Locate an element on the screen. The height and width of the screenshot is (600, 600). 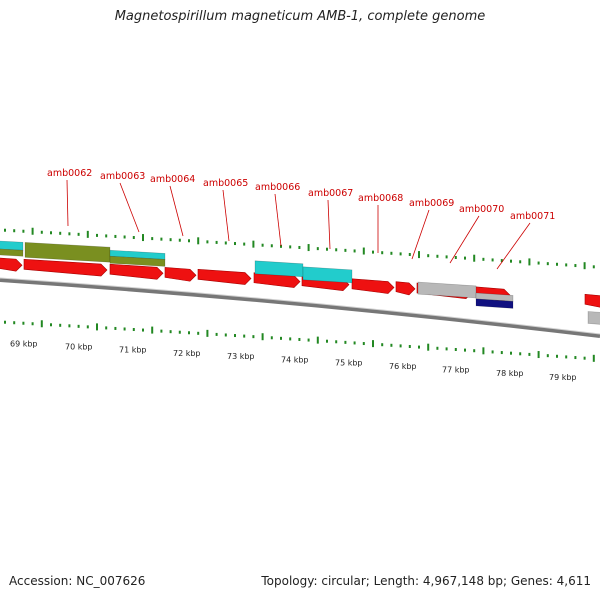
kbp-label: 79 kbp is located at coordinates (563, 377).